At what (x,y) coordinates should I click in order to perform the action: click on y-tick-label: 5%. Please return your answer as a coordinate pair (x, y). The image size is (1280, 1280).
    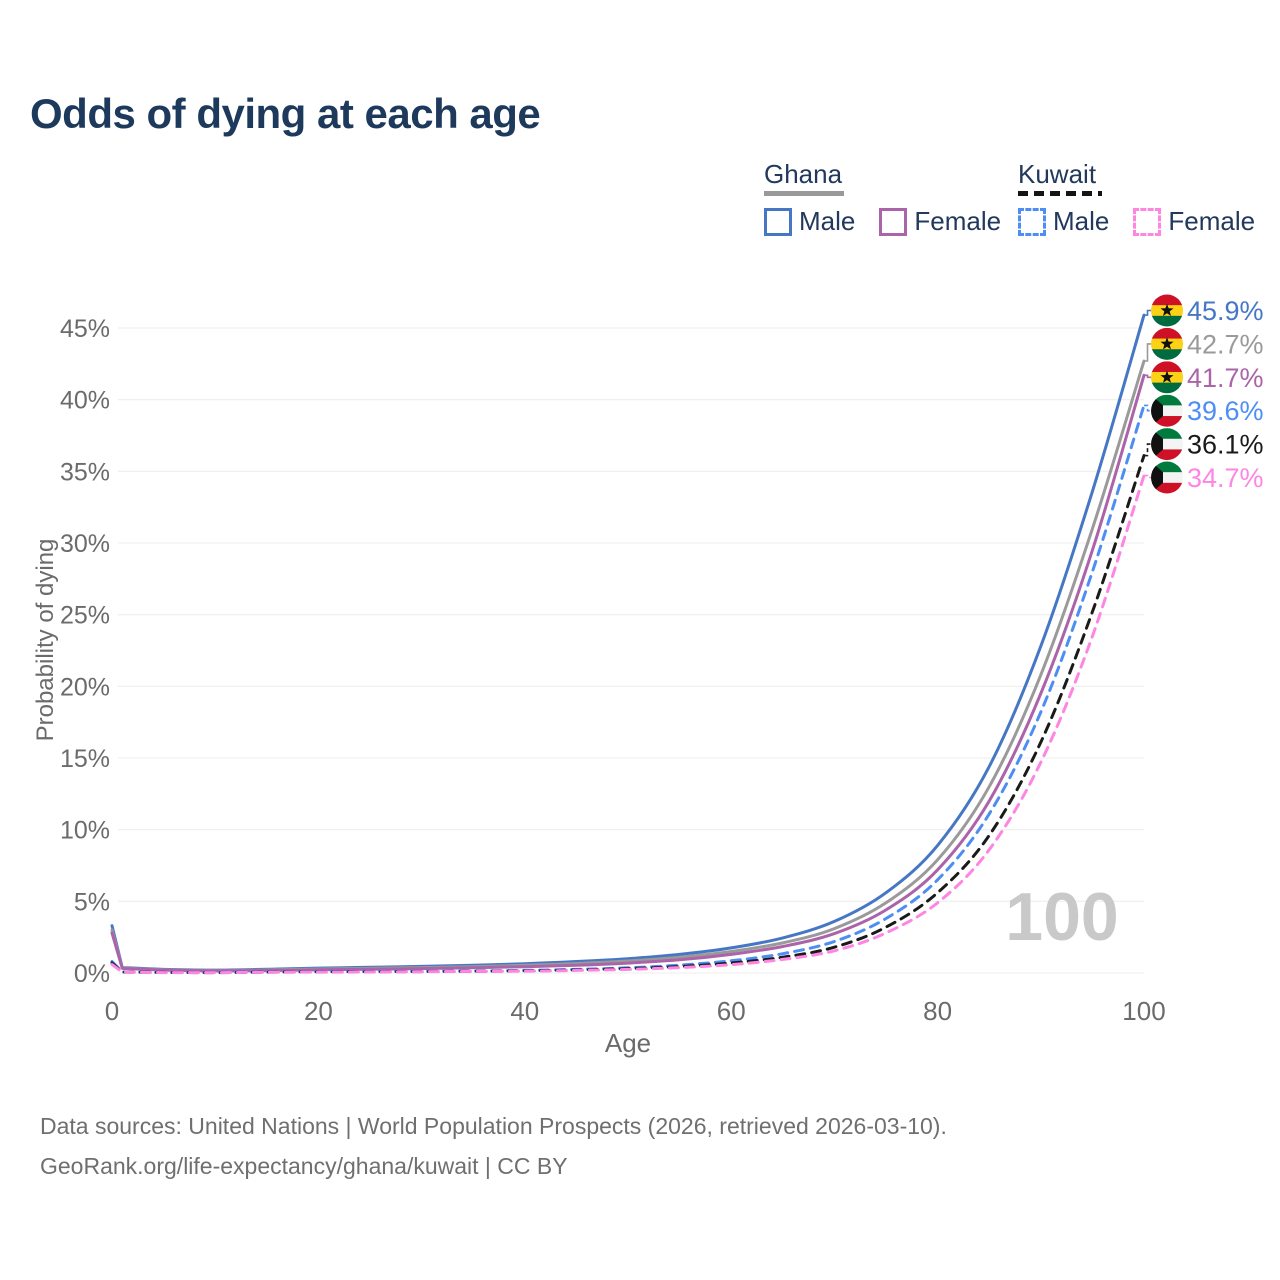
    Looking at the image, I should click on (92, 902).